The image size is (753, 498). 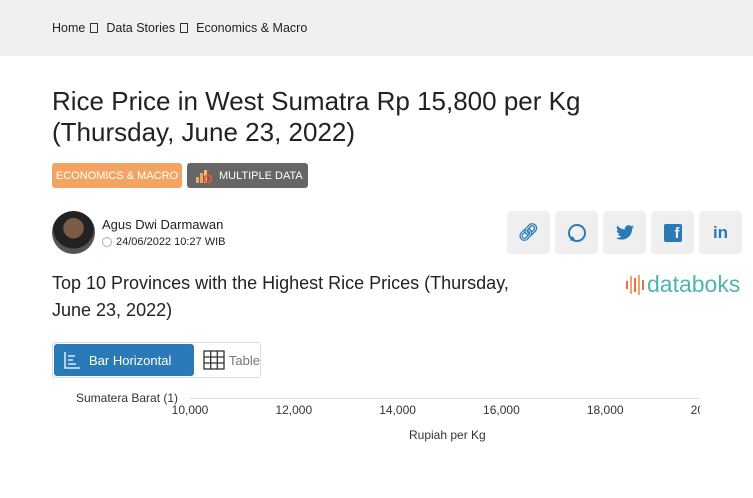 I want to click on link-icon: 🔗︎, so click(x=528, y=232).